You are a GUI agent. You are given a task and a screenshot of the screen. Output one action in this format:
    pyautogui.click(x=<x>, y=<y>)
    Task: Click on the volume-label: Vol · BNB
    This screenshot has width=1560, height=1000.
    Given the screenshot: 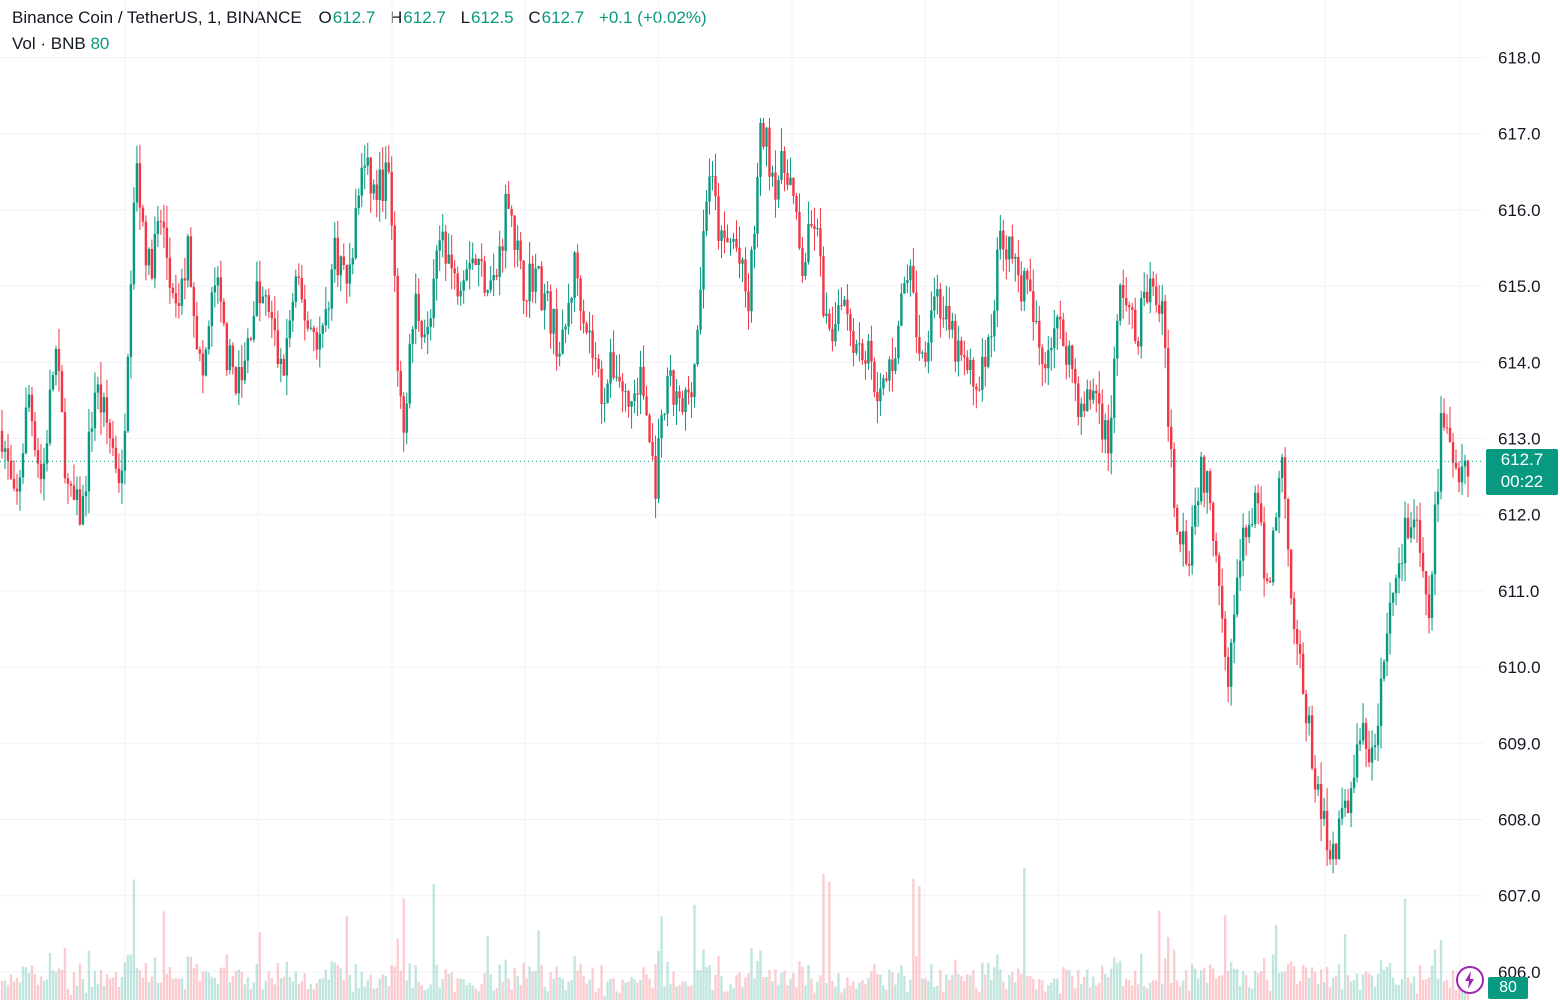 What is the action you would take?
    pyautogui.click(x=49, y=43)
    